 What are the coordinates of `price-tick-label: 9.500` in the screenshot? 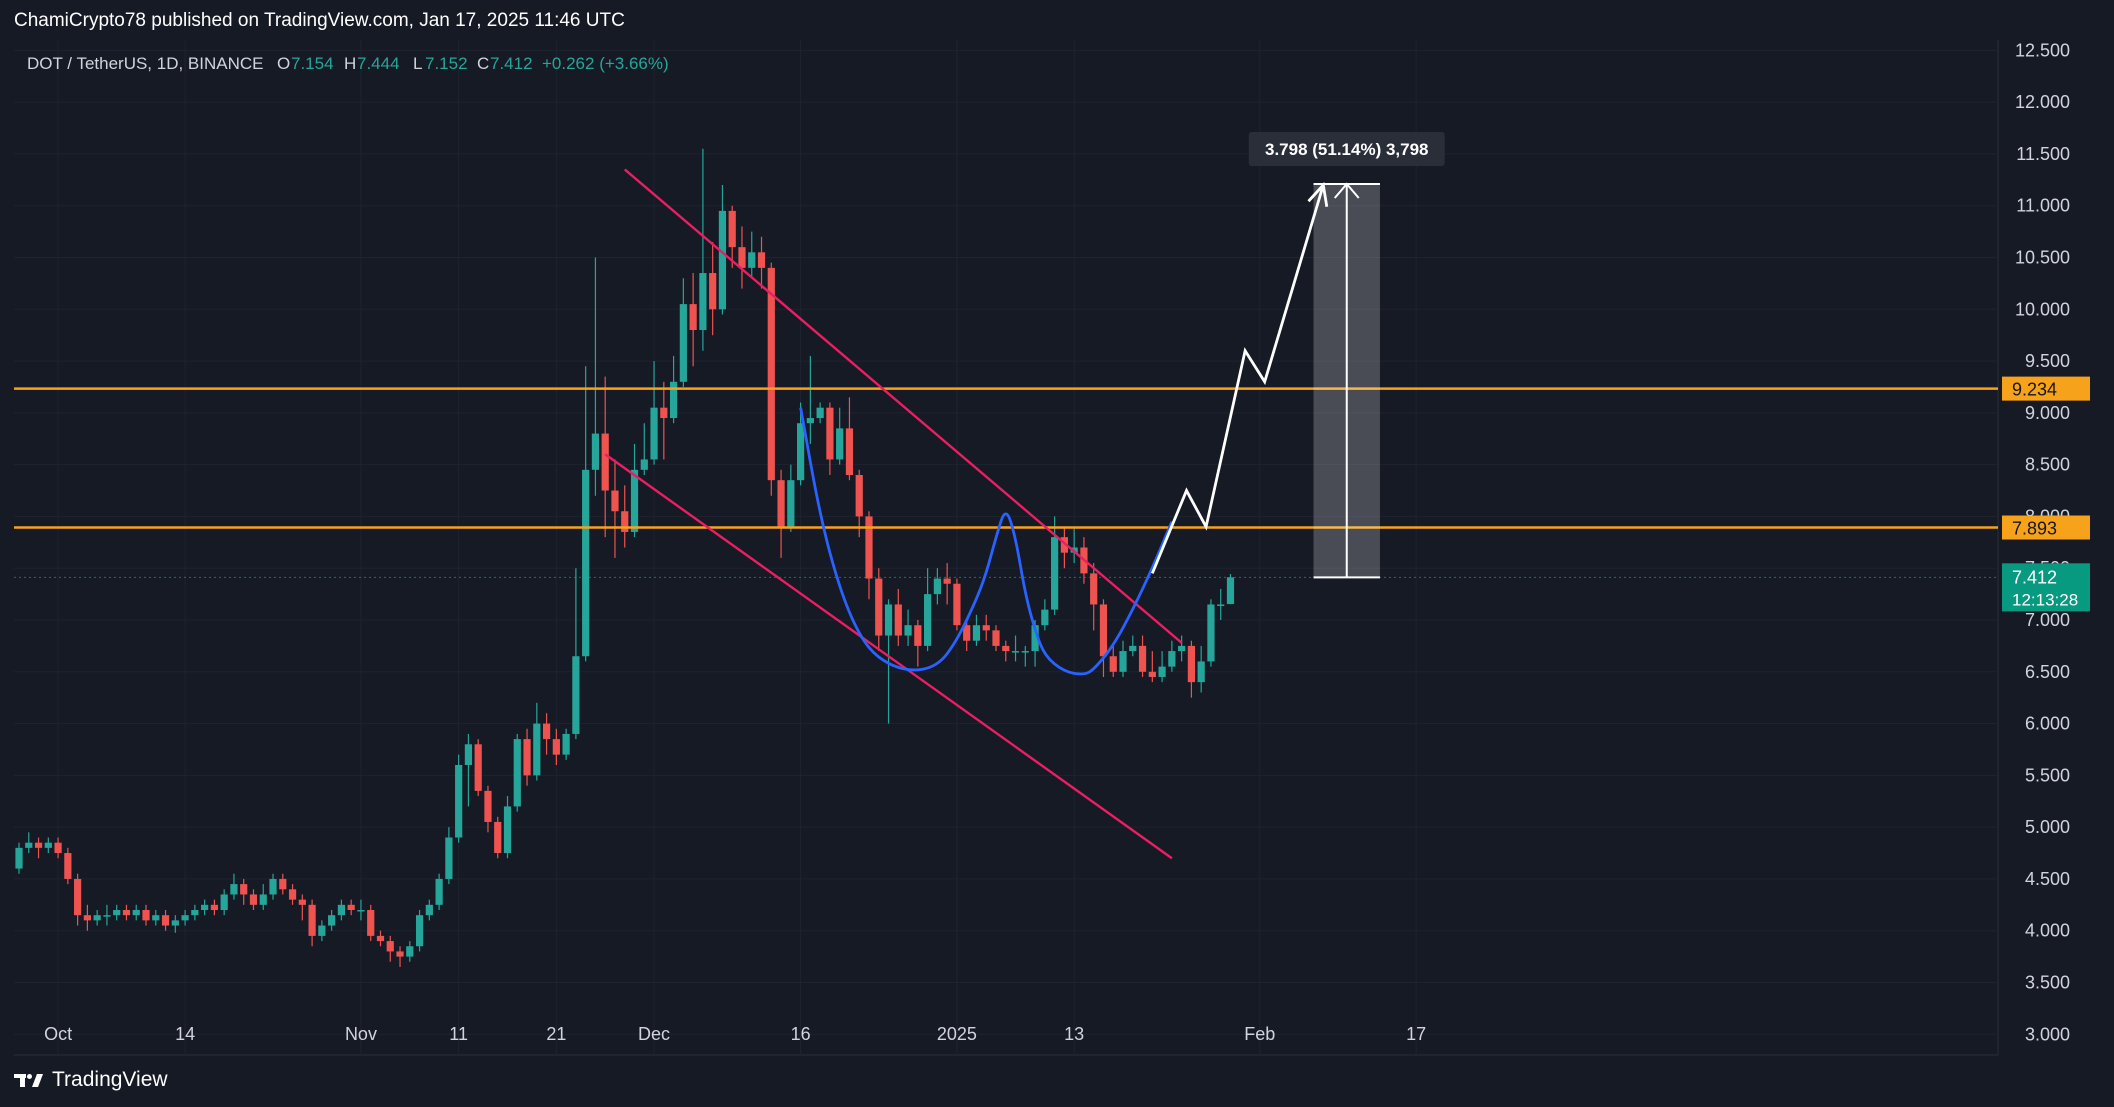 It's located at (2047, 361).